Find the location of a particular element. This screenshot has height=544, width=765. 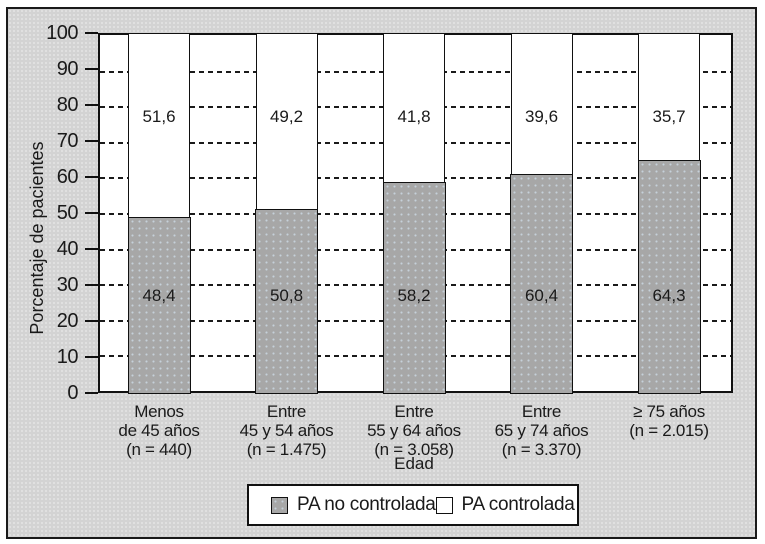

value-label-pa-controlada: 51,6 is located at coordinates (159, 116).